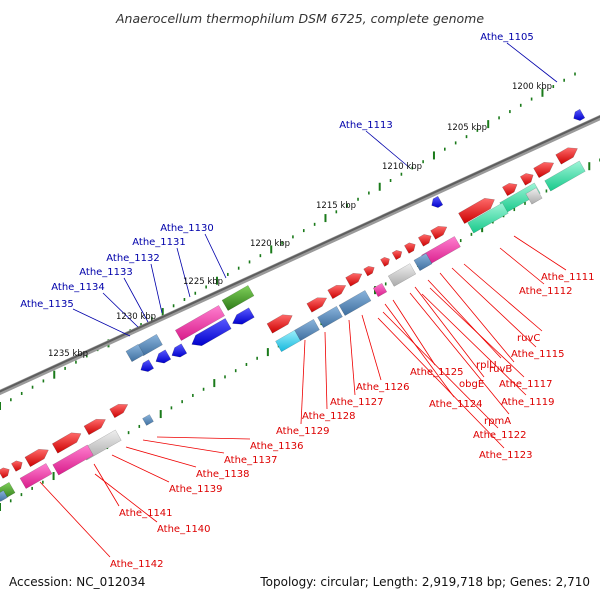  Describe the element at coordinates (456, 404) in the screenshot. I see `forward-gene-label: Athe_1124` at that location.